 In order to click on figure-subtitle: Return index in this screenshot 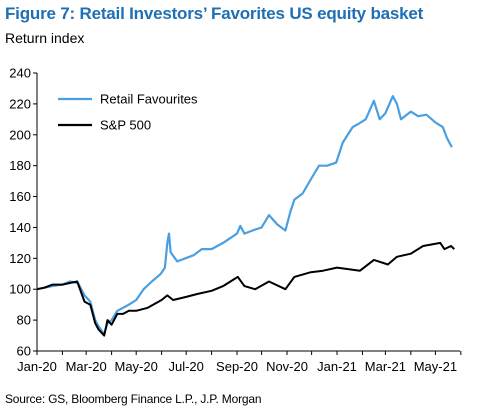, I will do `click(45, 38)`.